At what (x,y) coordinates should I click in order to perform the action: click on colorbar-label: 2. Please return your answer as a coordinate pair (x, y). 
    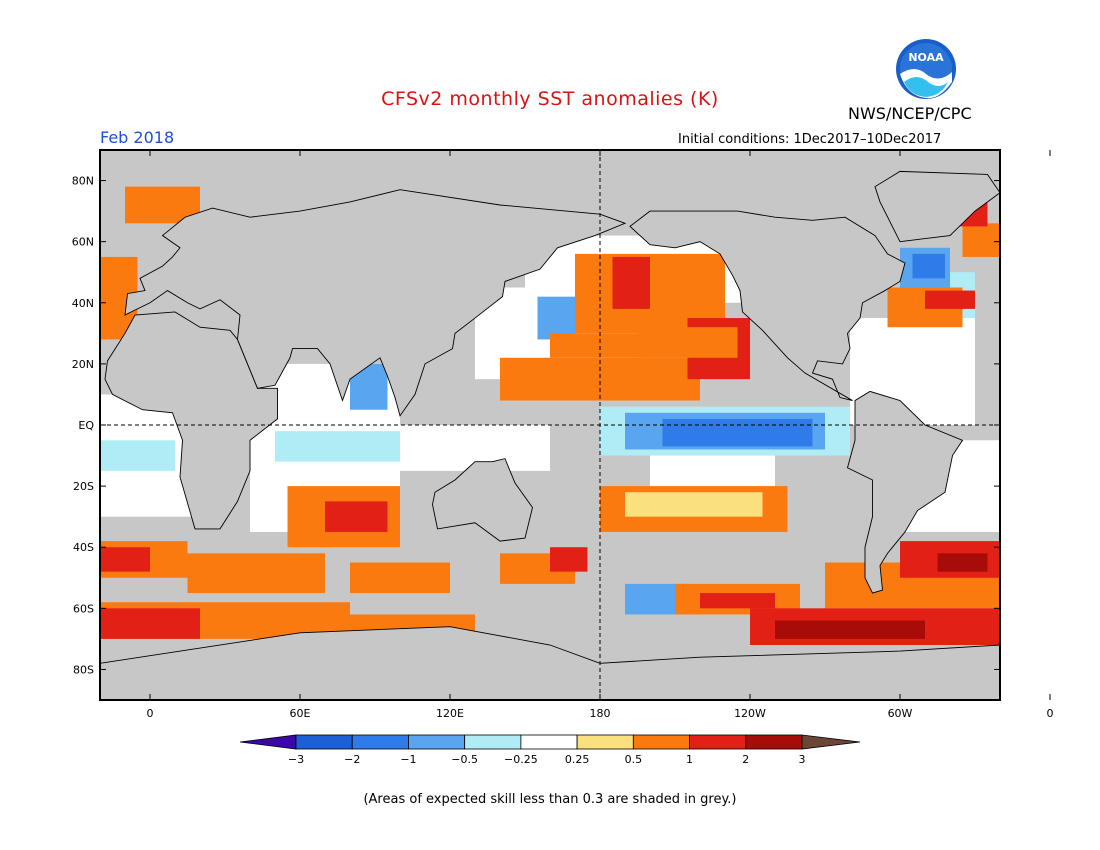
    Looking at the image, I should click on (745, 759).